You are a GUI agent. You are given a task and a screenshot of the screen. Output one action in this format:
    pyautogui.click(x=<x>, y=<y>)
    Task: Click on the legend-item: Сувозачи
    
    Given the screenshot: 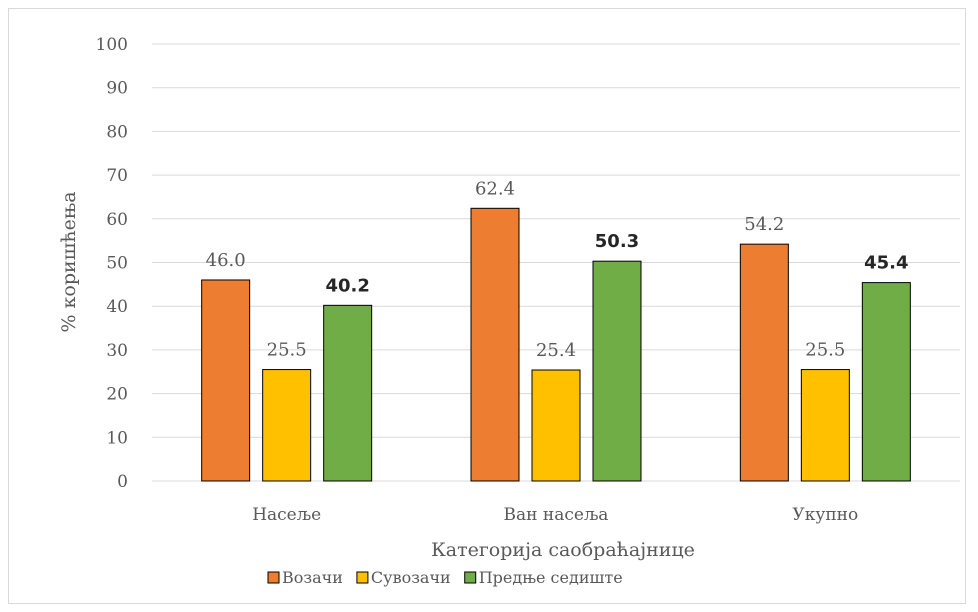 What is the action you would take?
    pyautogui.click(x=403, y=577)
    